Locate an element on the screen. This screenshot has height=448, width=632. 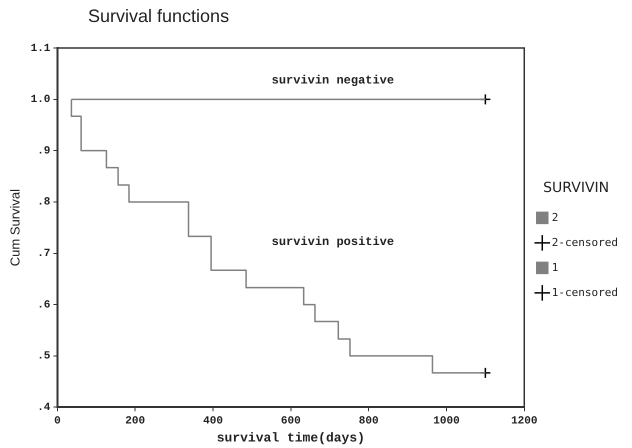
x-tick-label: 1200 is located at coordinates (524, 422).